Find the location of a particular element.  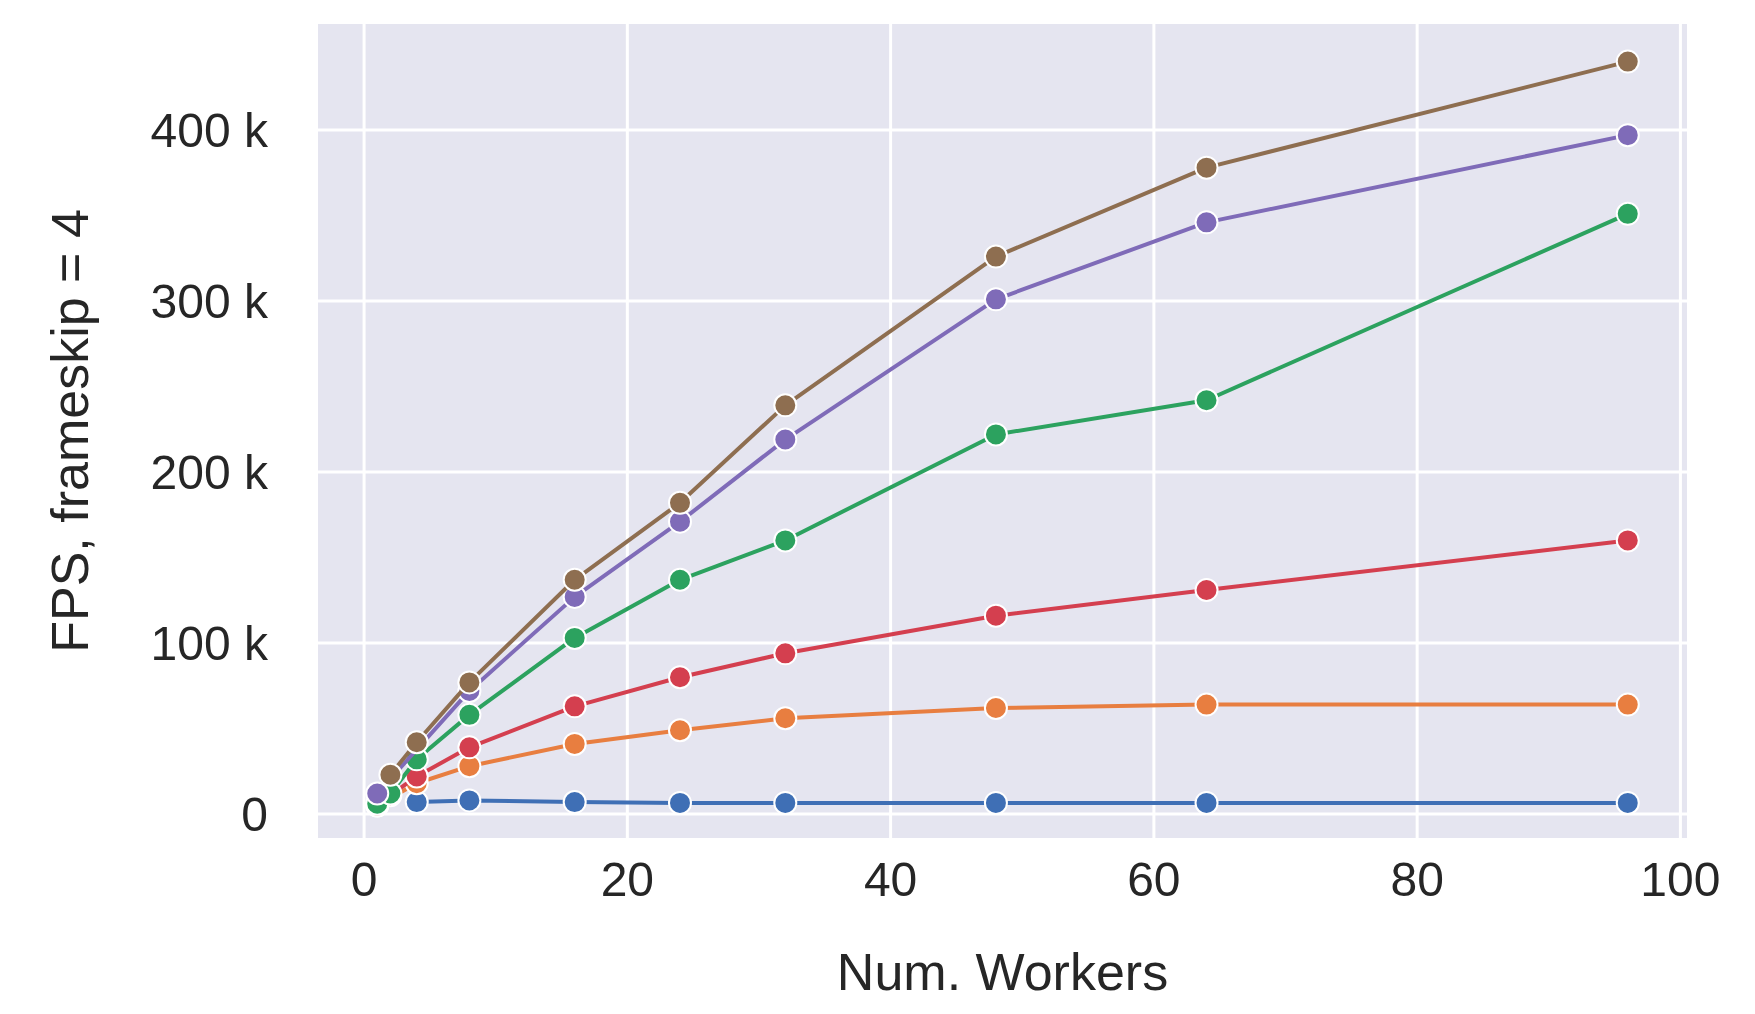

x-tick-label: 40 is located at coordinates (890, 879).